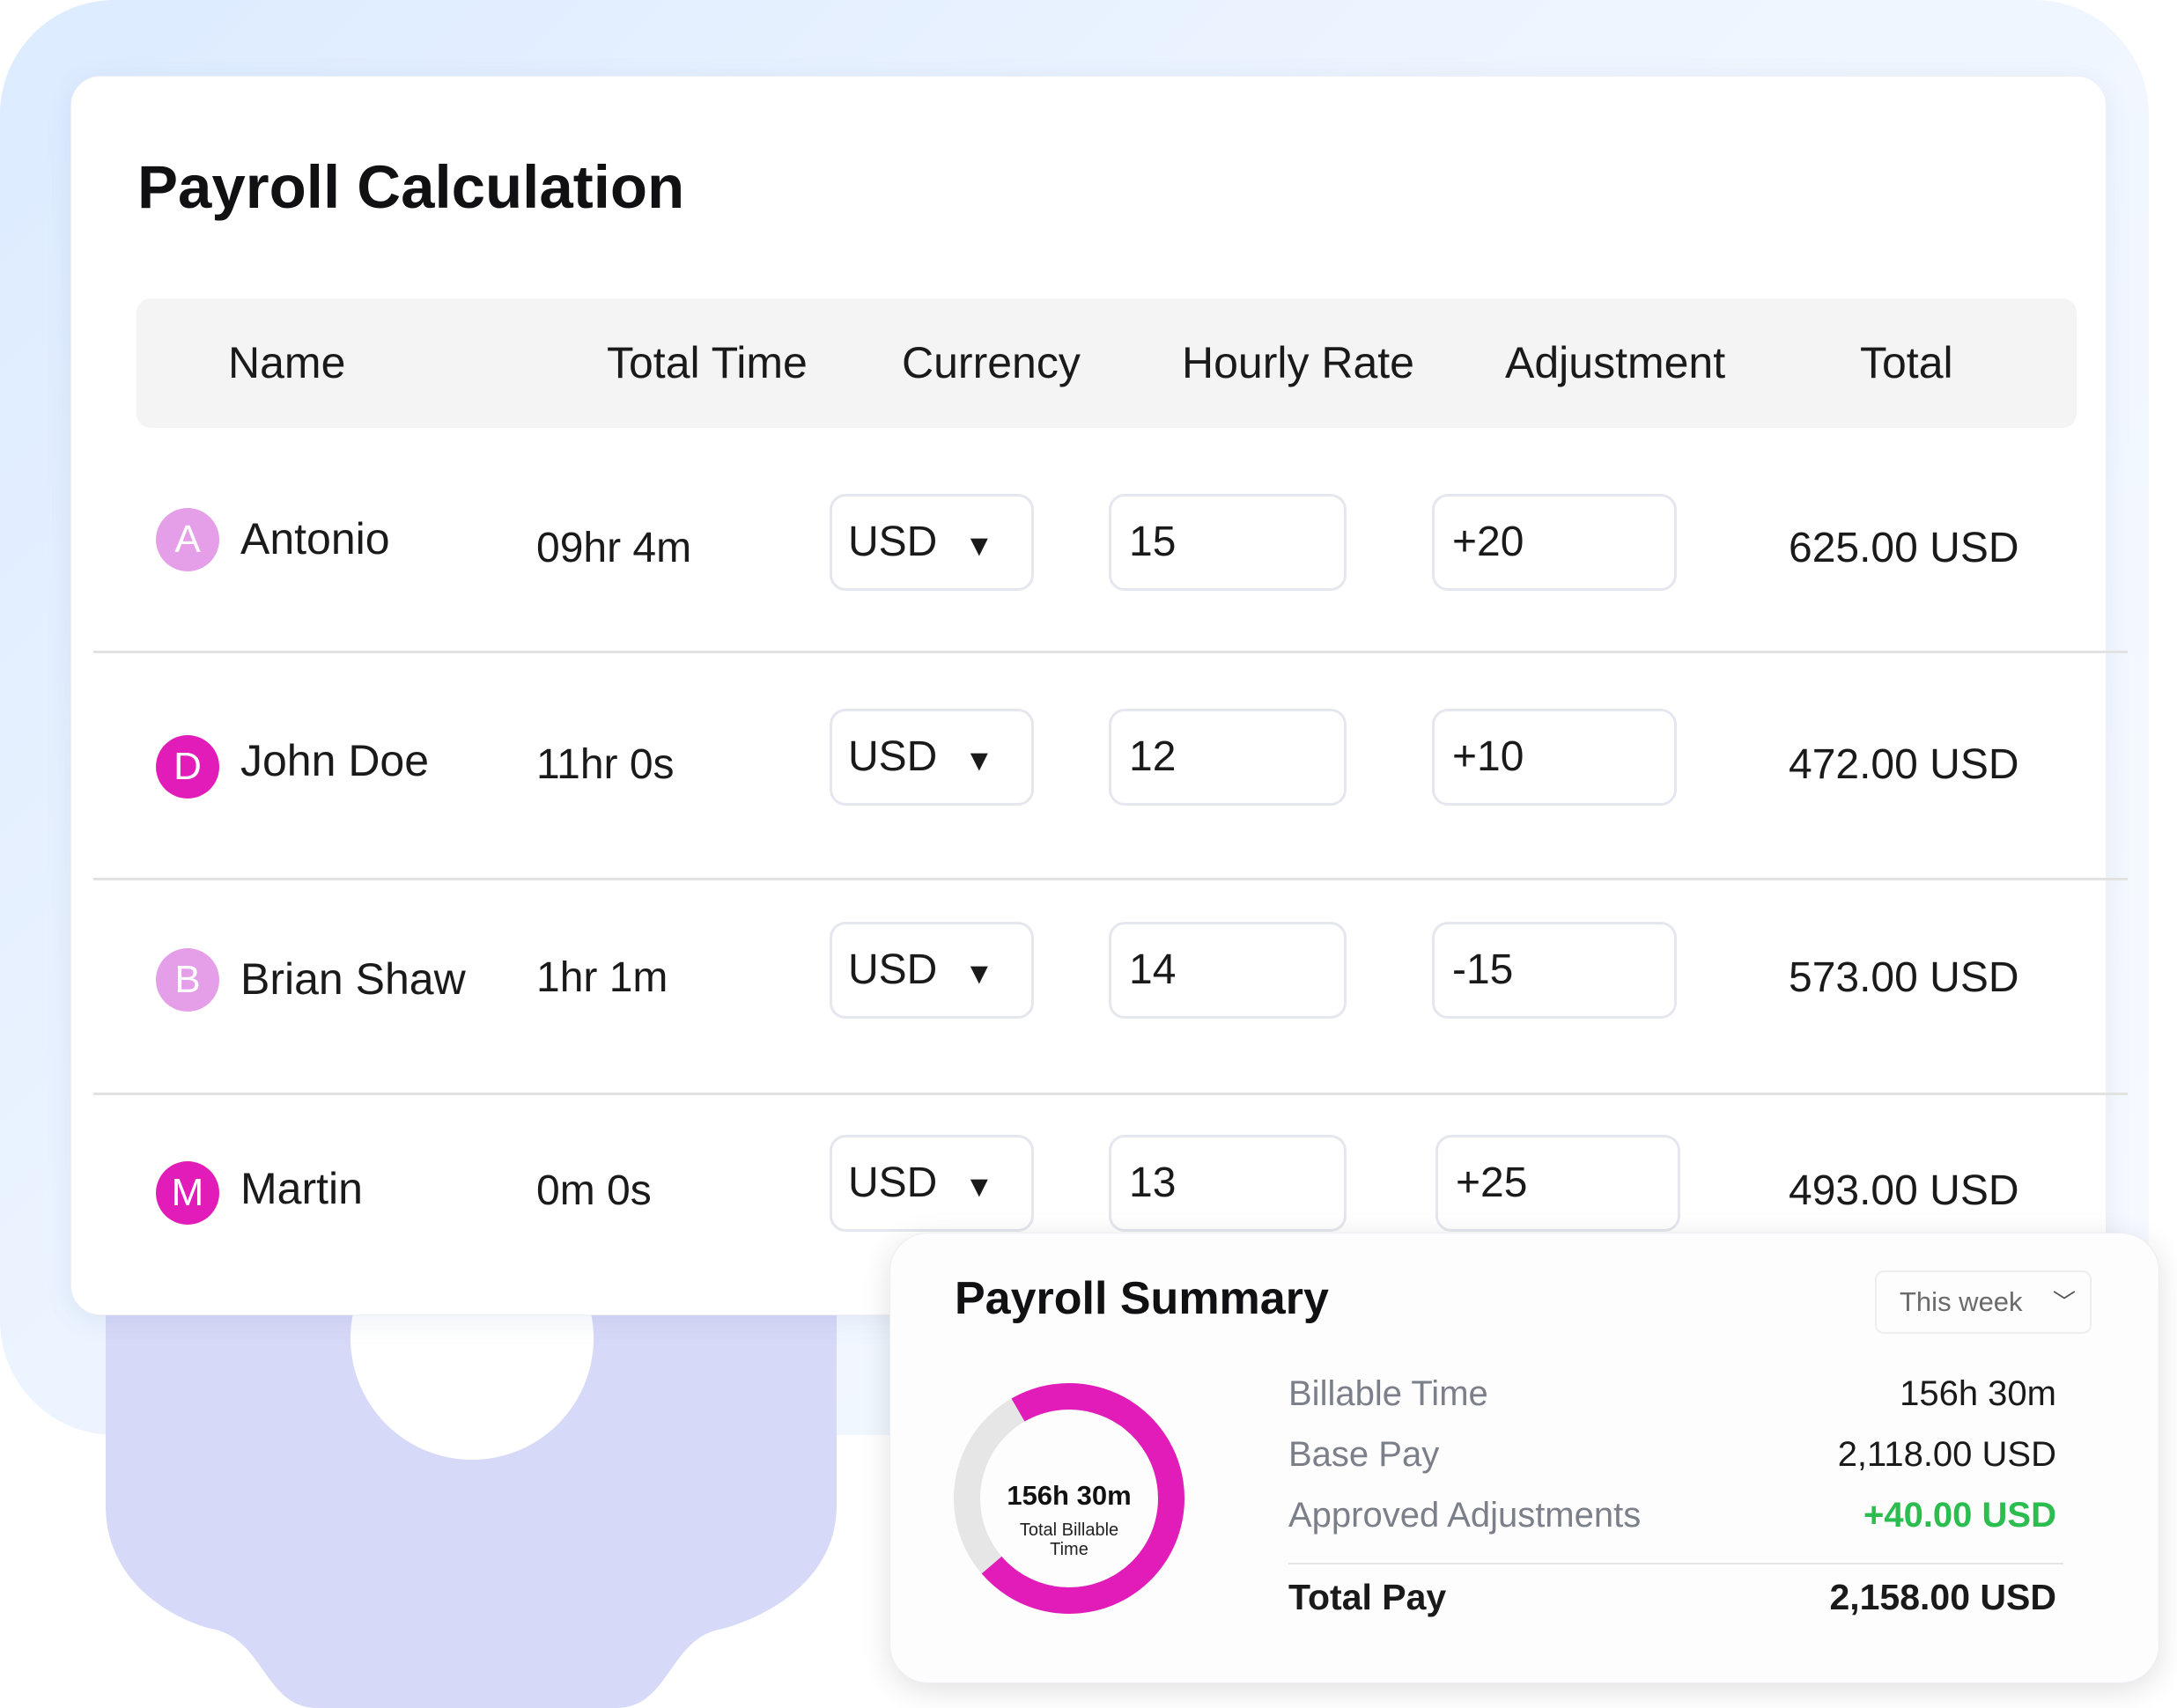 This screenshot has width=2177, height=1708. I want to click on total-pay-label: Total Pay, so click(1367, 1597).